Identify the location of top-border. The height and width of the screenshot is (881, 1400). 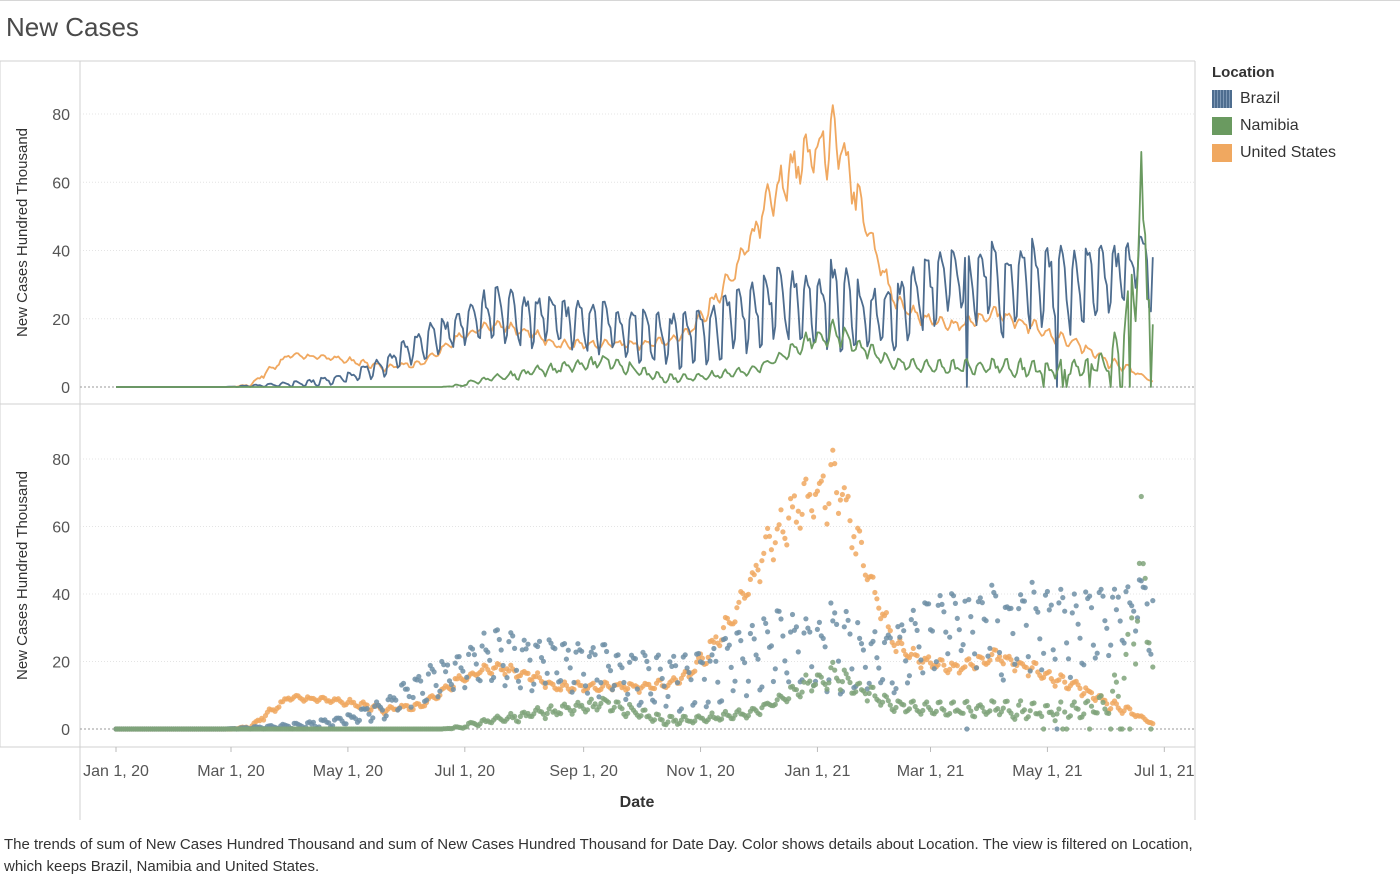
(700, 0).